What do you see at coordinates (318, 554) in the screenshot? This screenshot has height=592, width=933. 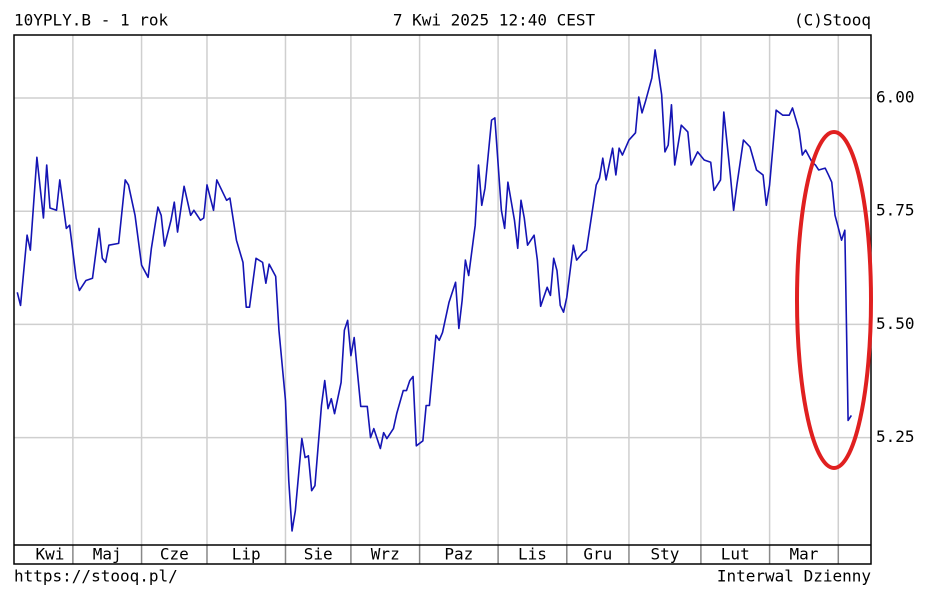 I see `x-tick-label: Sie` at bounding box center [318, 554].